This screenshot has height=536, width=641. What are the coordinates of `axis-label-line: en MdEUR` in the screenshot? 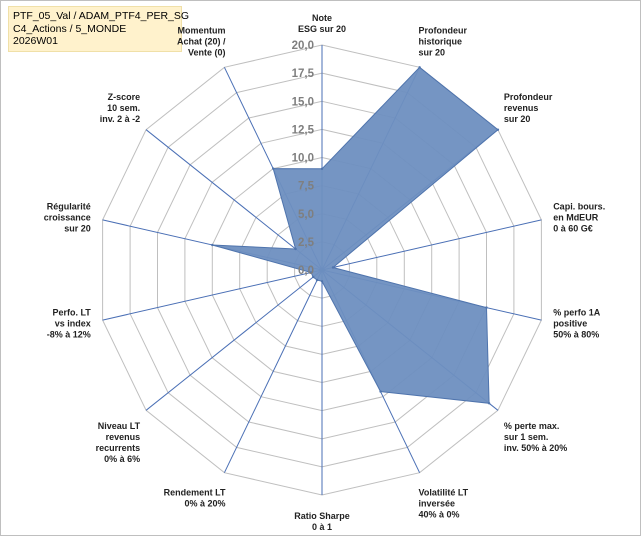 It's located at (576, 217).